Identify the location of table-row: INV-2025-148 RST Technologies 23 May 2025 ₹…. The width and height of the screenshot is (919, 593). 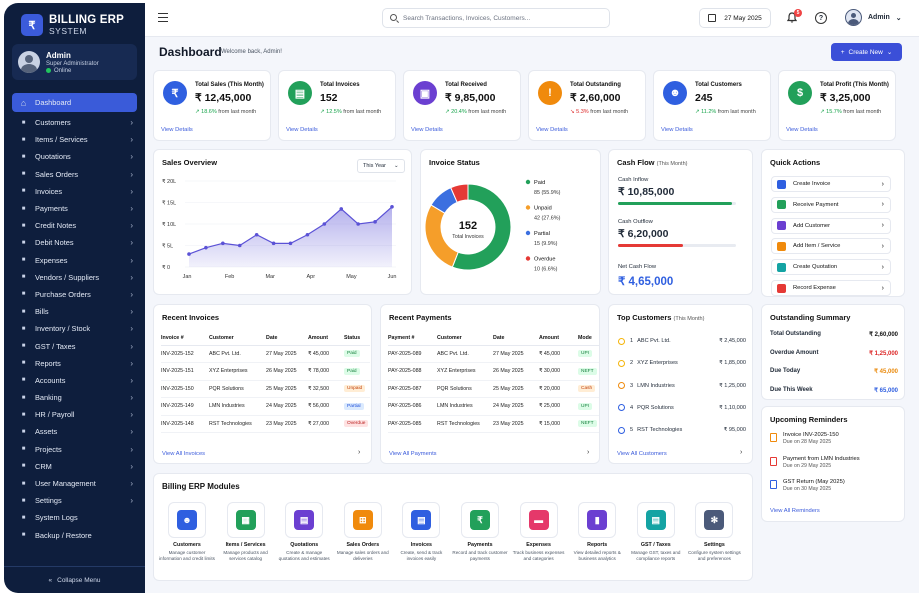
(266, 424).